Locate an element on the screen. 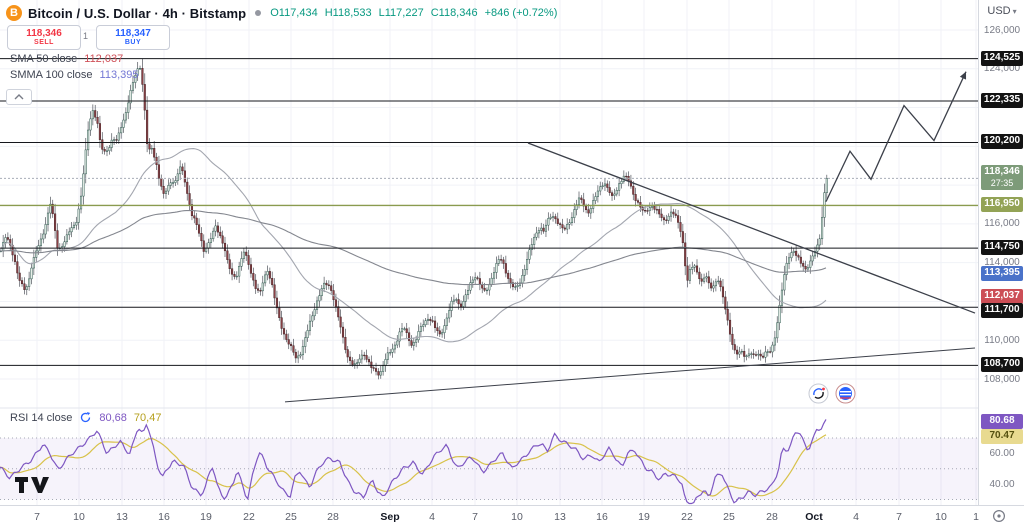 The height and width of the screenshot is (527, 1024). price-tick-label: 110,000 is located at coordinates (1002, 340).